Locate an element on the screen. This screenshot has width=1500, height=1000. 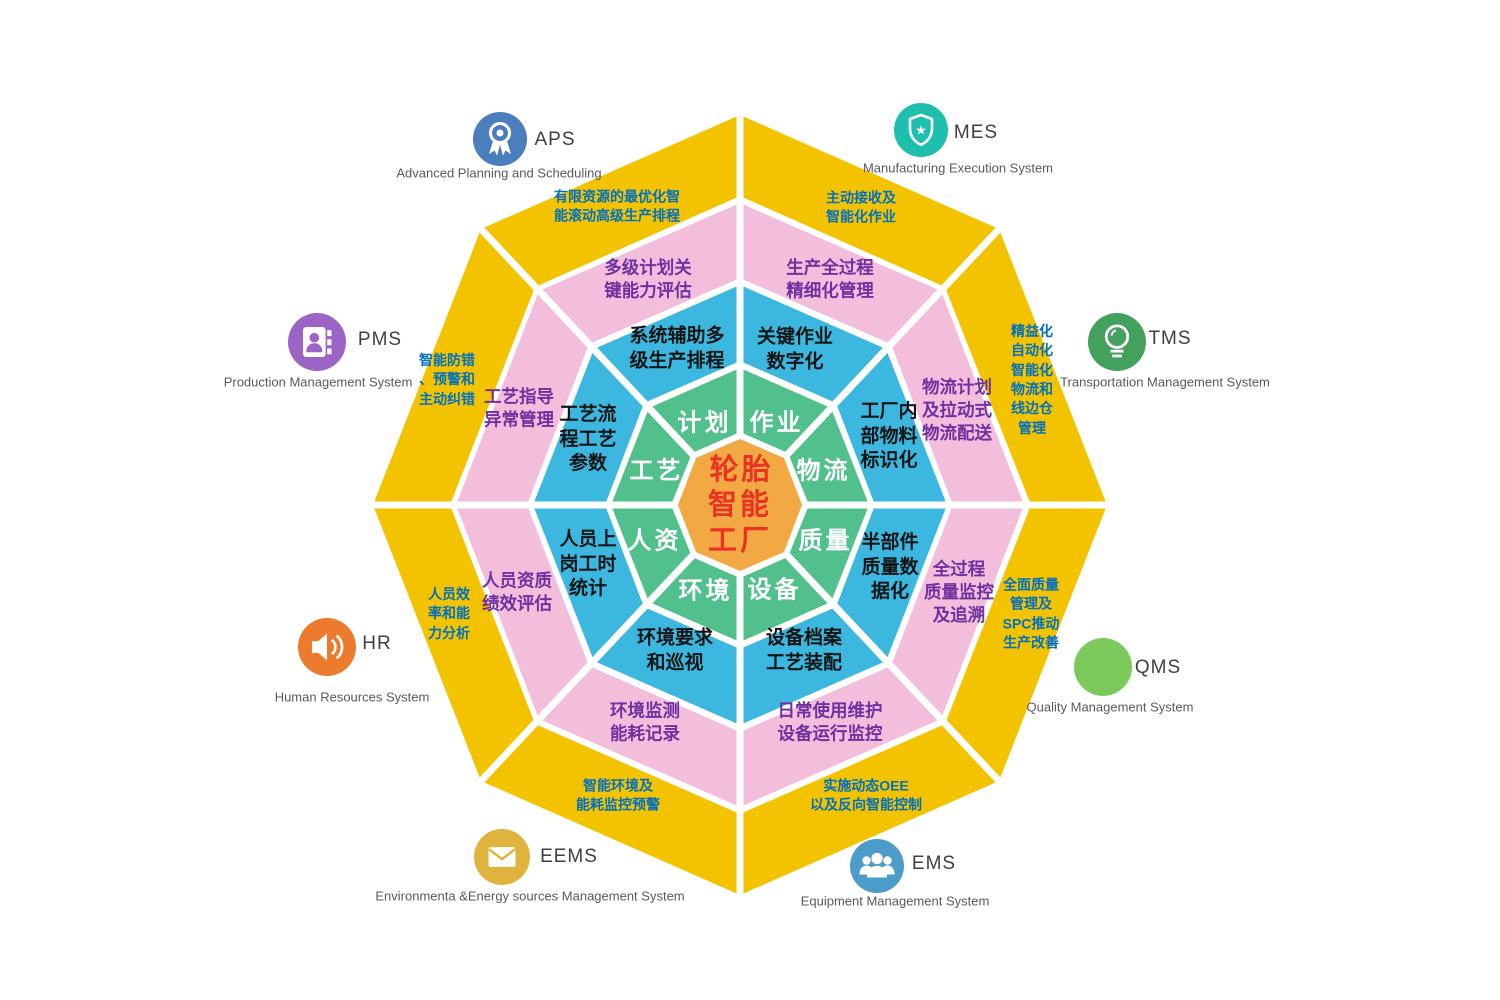
sector-hr-capability-label: 人员上 岗工时 统计 is located at coordinates (588, 564).